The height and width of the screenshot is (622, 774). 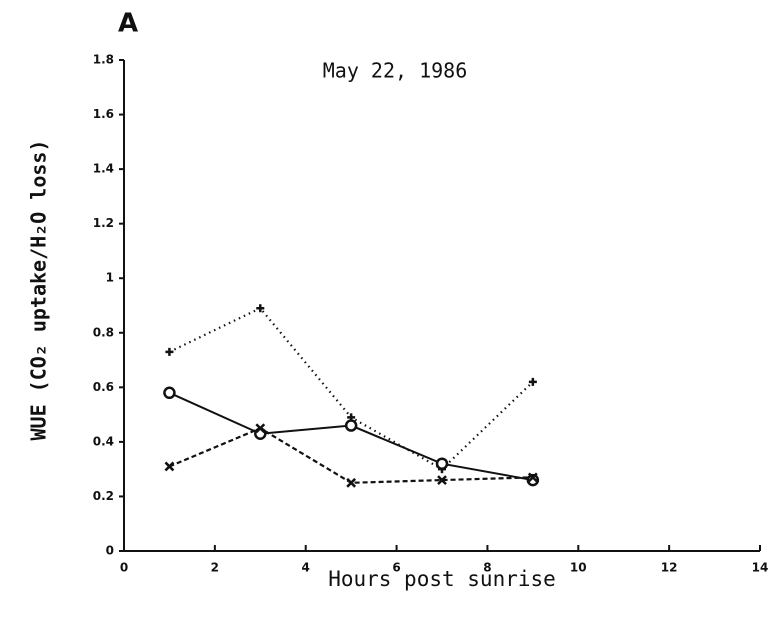 What do you see at coordinates (578, 568) in the screenshot?
I see `x-tick-label: 10` at bounding box center [578, 568].